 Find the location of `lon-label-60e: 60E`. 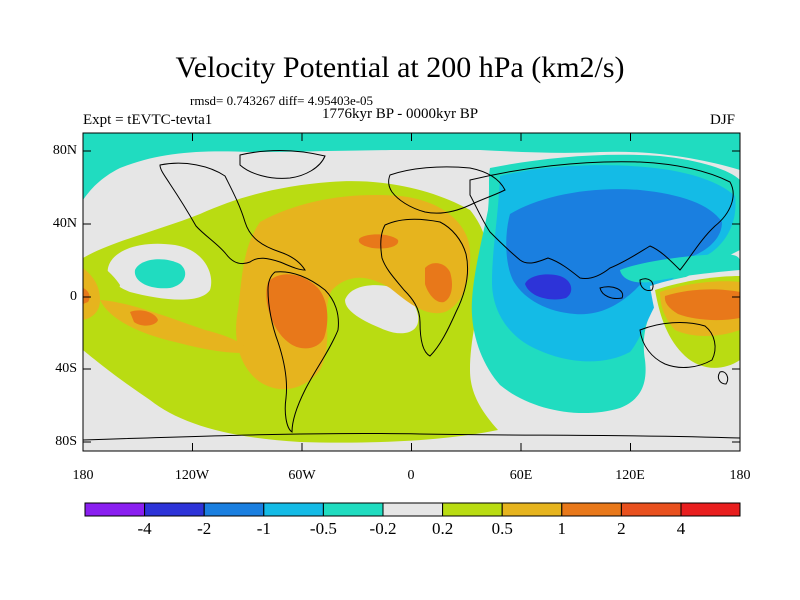

lon-label-60e: 60E is located at coordinates (521, 475).